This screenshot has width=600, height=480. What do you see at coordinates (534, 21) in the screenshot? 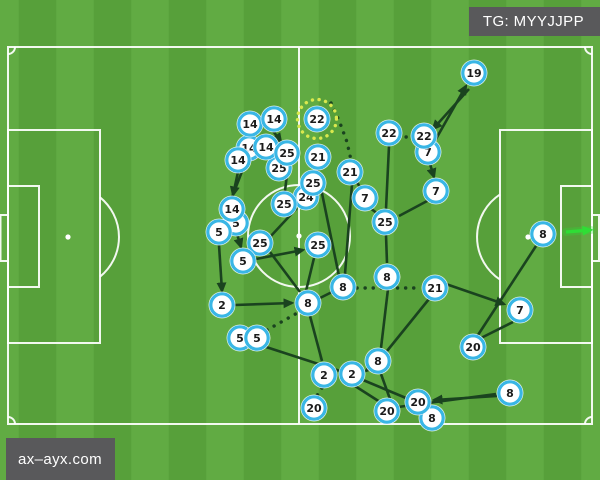
I see `match-tag-label: TG: MYYJJPP` at bounding box center [534, 21].